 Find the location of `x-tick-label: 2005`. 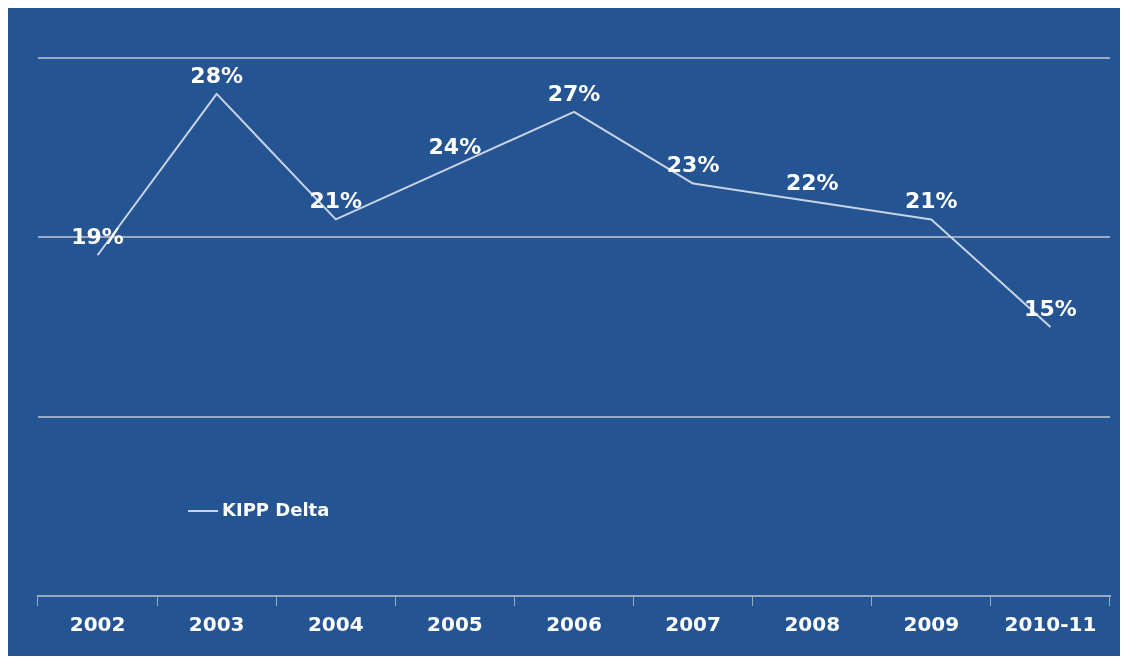

x-tick-label: 2005 is located at coordinates (455, 624).